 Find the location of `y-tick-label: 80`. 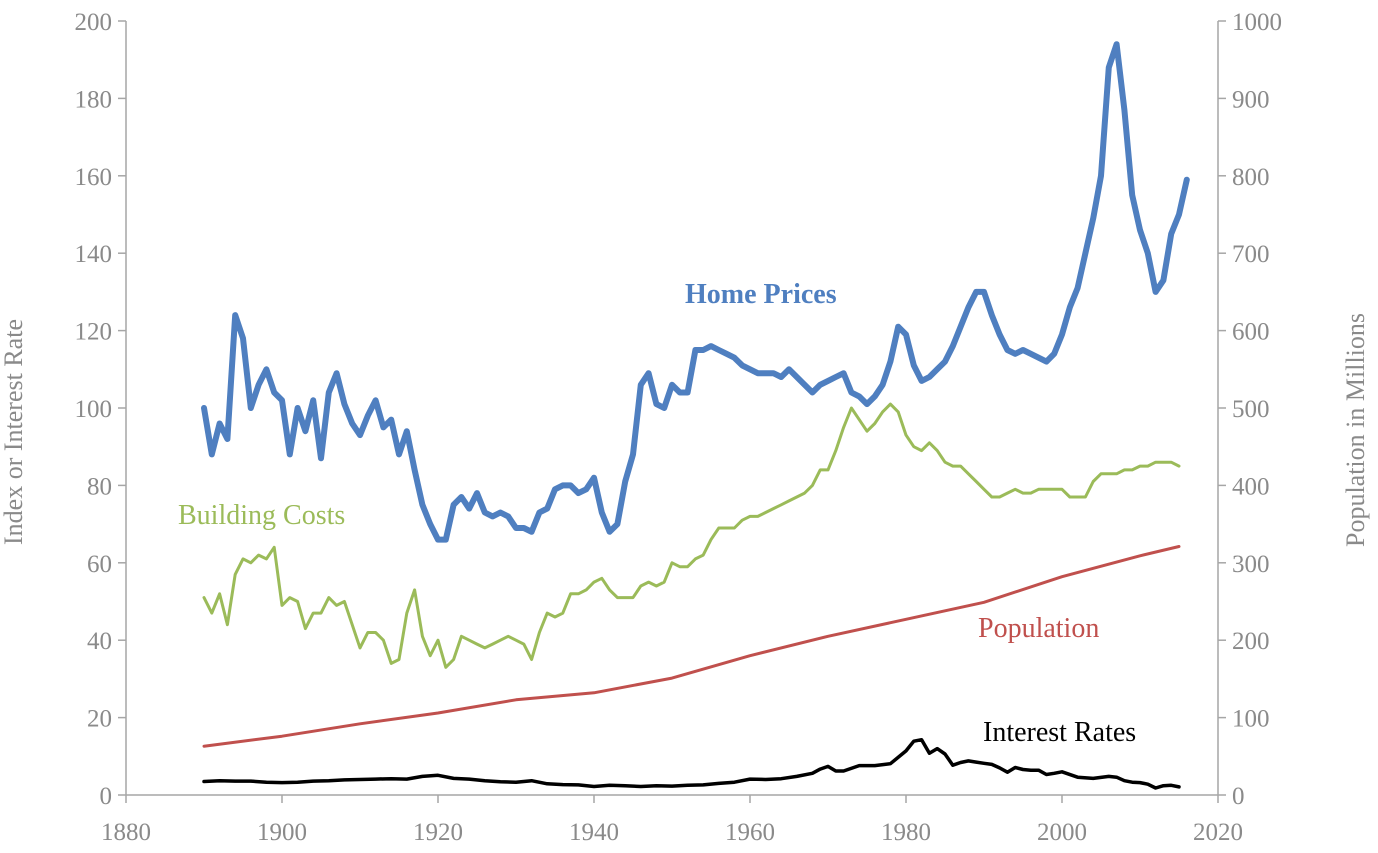

y-tick-label: 80 is located at coordinates (99, 486).